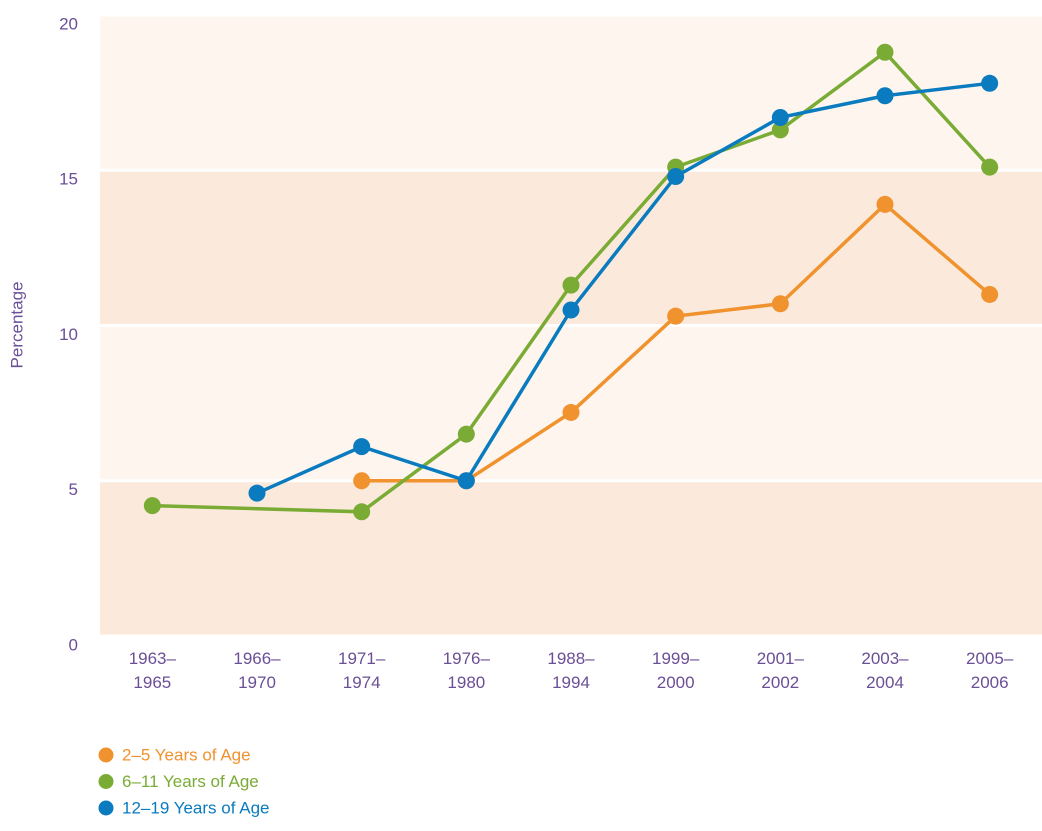  What do you see at coordinates (68, 179) in the screenshot?
I see `y-tick-label: 15` at bounding box center [68, 179].